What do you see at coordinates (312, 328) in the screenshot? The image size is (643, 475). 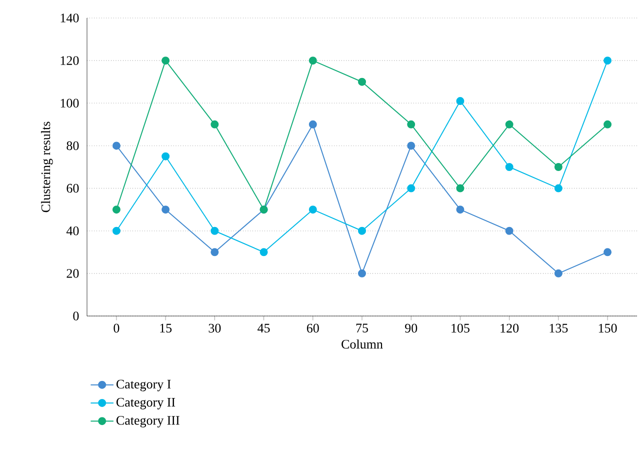 I see `x-tick-label: 60` at bounding box center [312, 328].